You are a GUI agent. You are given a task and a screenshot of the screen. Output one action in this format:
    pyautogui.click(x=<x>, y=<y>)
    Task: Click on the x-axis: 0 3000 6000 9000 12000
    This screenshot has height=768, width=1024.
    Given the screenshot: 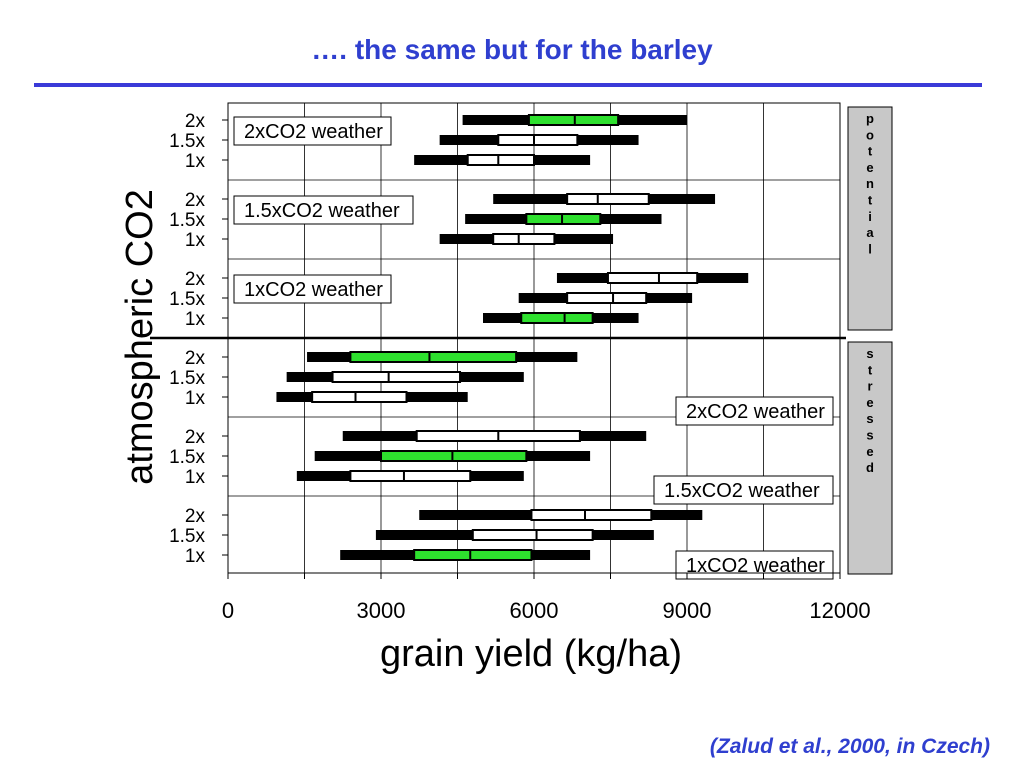 What is the action you would take?
    pyautogui.click(x=546, y=597)
    